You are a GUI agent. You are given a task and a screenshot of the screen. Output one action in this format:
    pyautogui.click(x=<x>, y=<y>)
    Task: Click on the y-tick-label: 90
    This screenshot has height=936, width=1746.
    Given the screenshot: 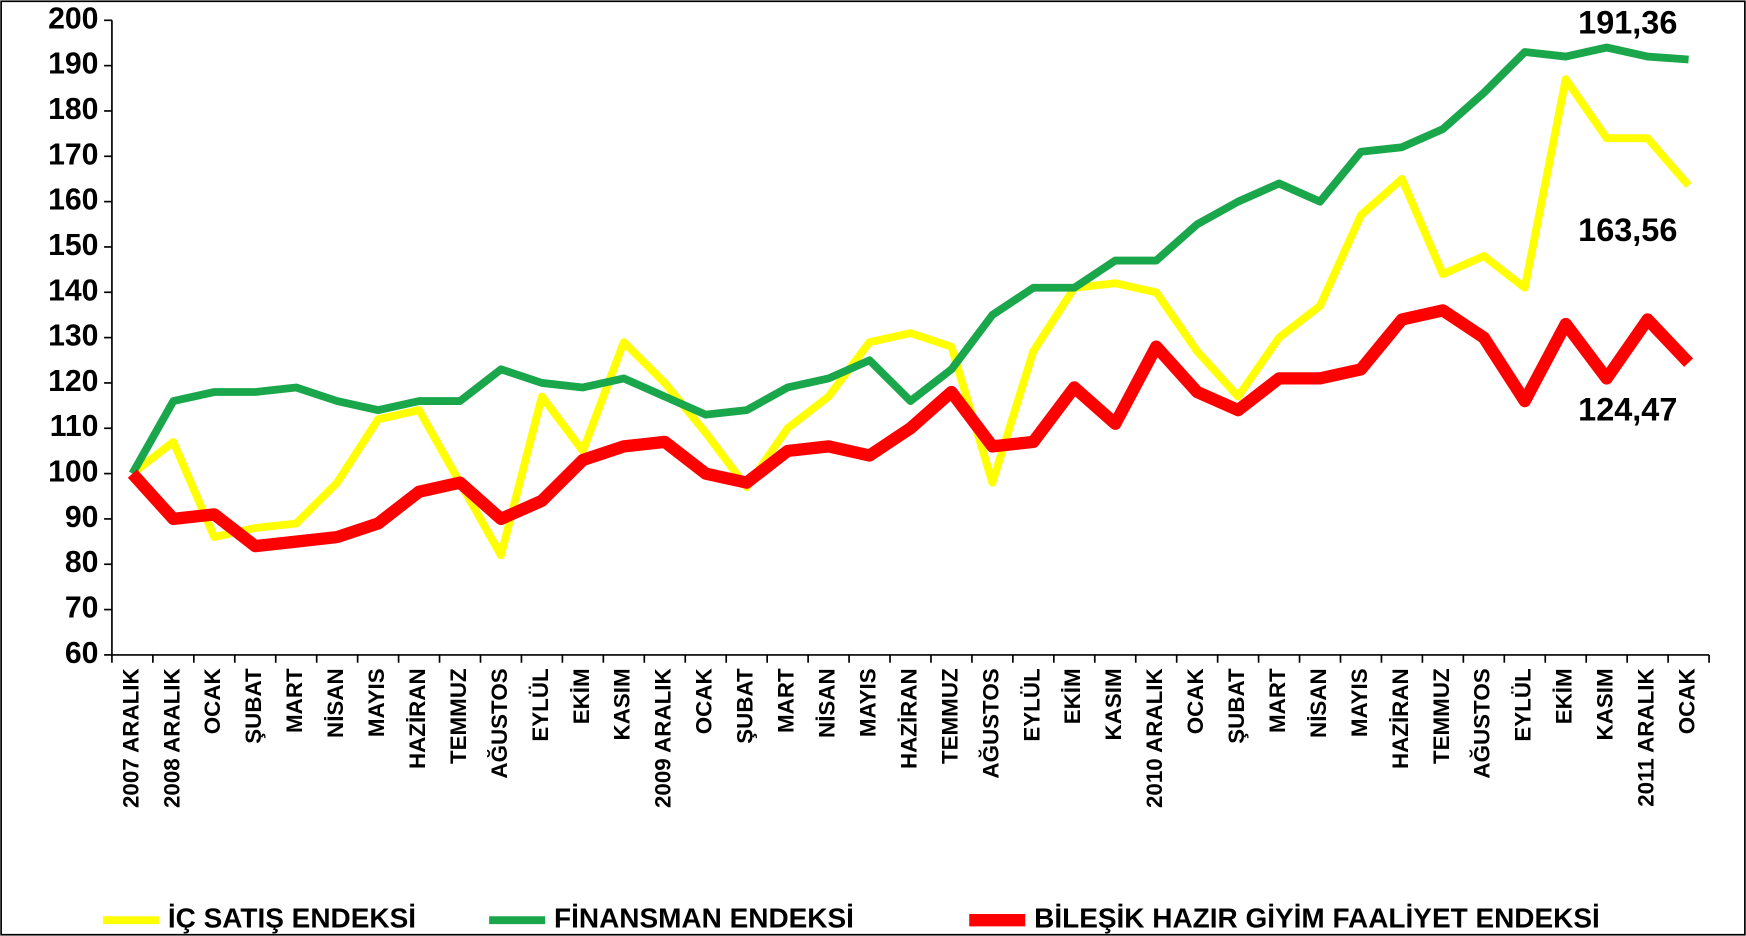 What is the action you would take?
    pyautogui.click(x=82, y=517)
    